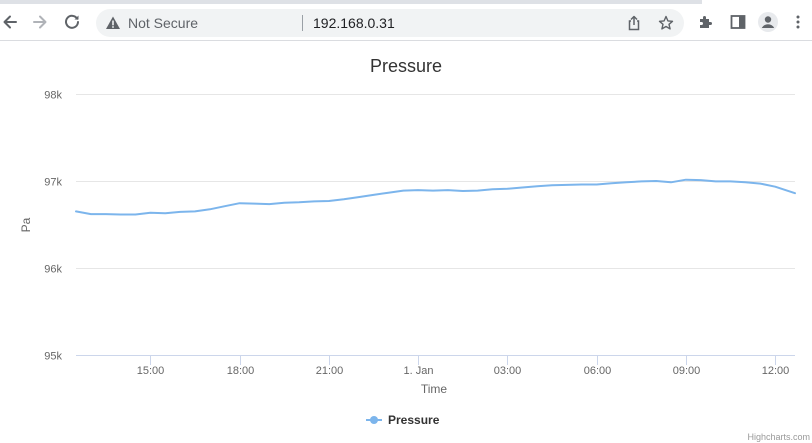  What do you see at coordinates (414, 420) in the screenshot?
I see `legend-label: Pressure` at bounding box center [414, 420].